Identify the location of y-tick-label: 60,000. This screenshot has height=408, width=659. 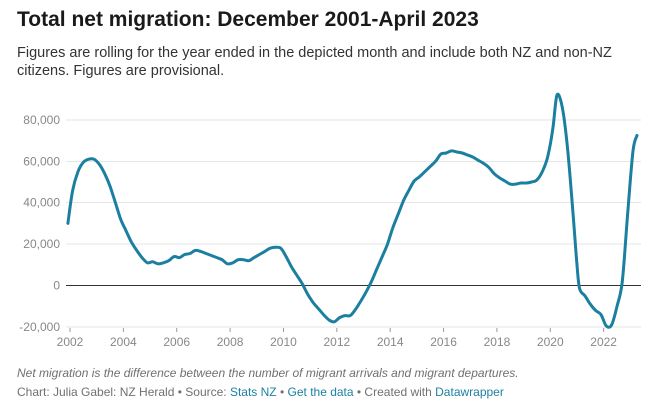
(41, 161).